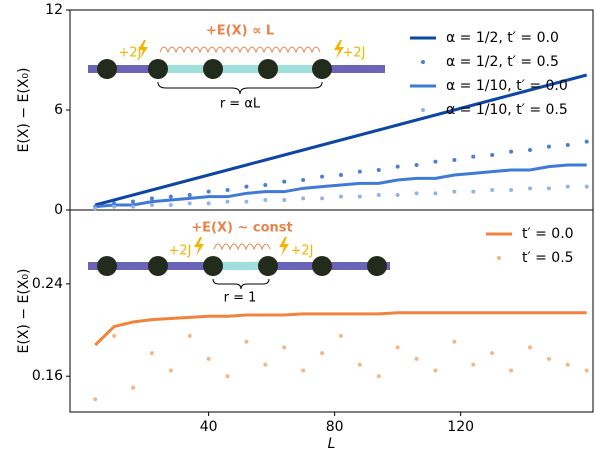 Image resolution: width=595 pixels, height=450 pixels. I want to click on legend-label: t′ = 0.5, so click(548, 258).